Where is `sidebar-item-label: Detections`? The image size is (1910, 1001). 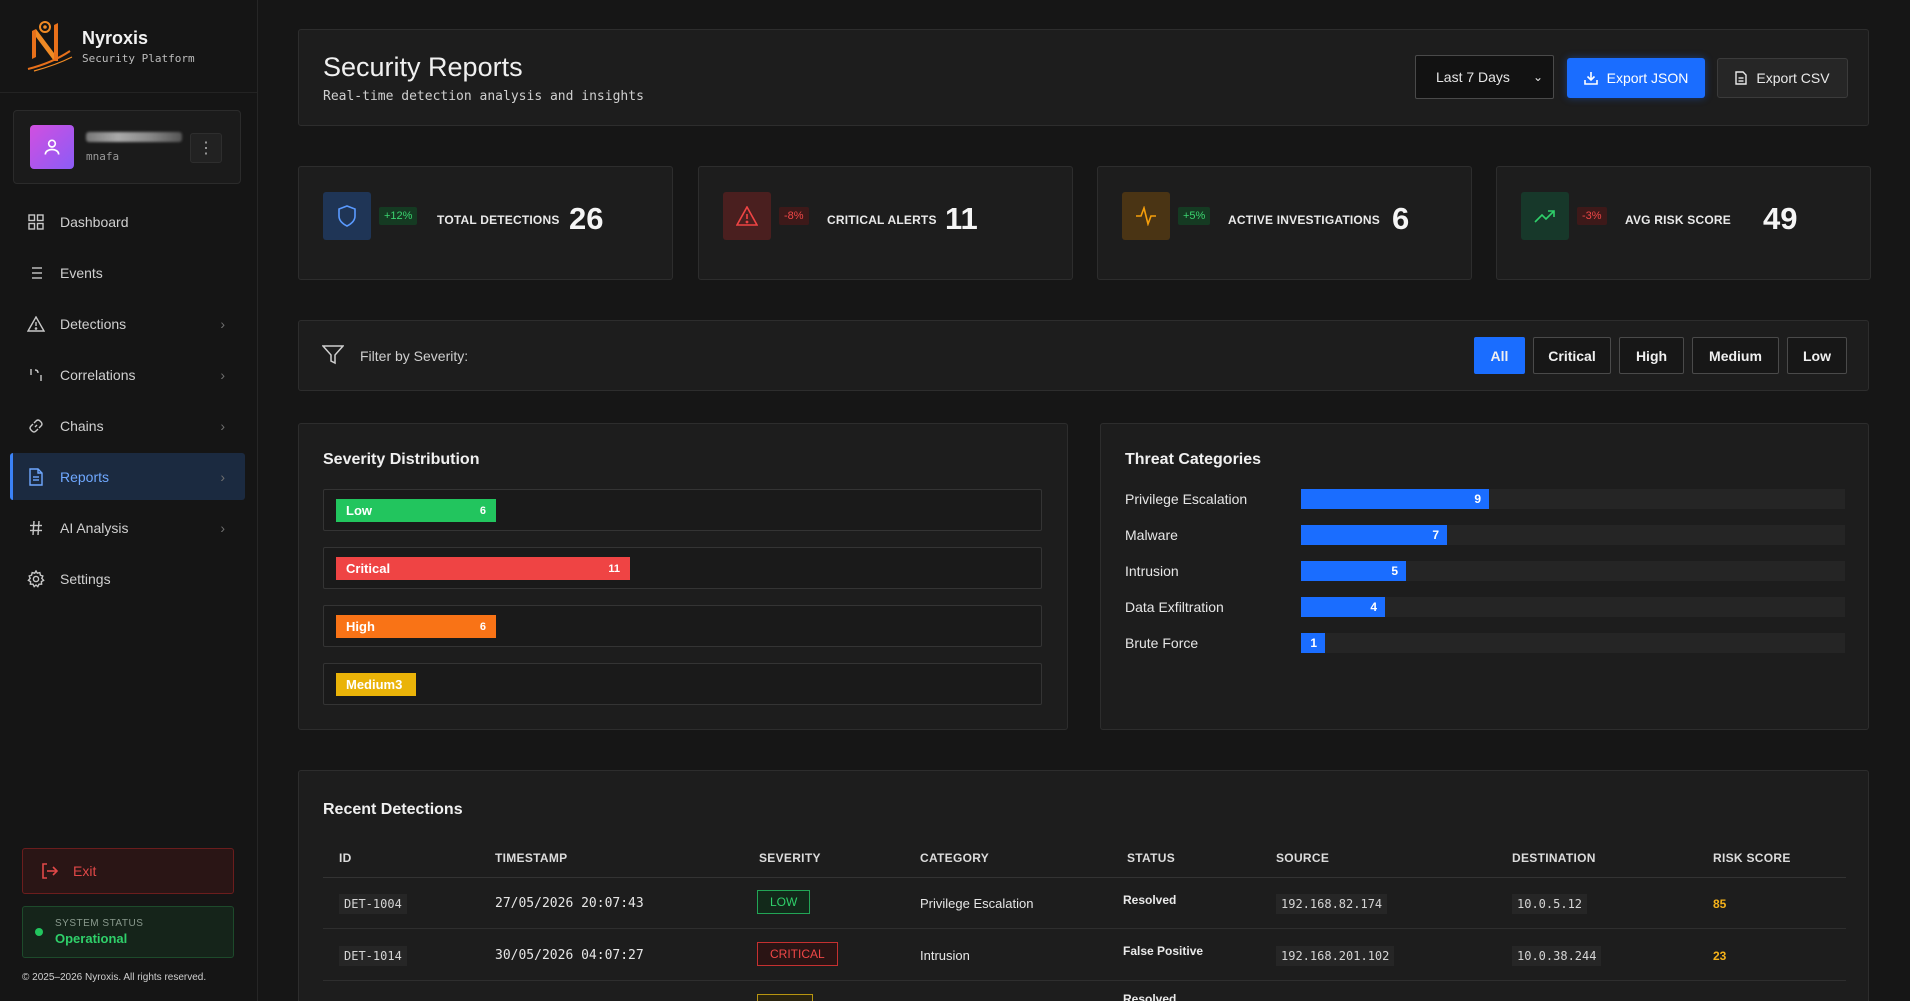
sidebar-item-label: Detections is located at coordinates (93, 323).